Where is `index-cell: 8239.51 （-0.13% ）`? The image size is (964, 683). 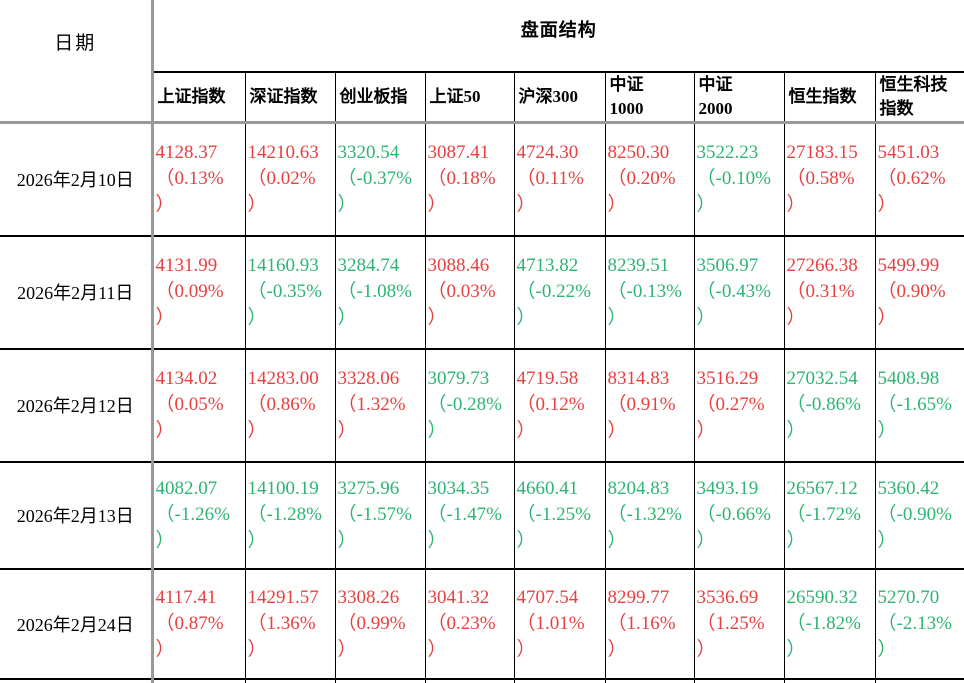
index-cell: 8239.51 （-0.13% ） is located at coordinates (649, 292).